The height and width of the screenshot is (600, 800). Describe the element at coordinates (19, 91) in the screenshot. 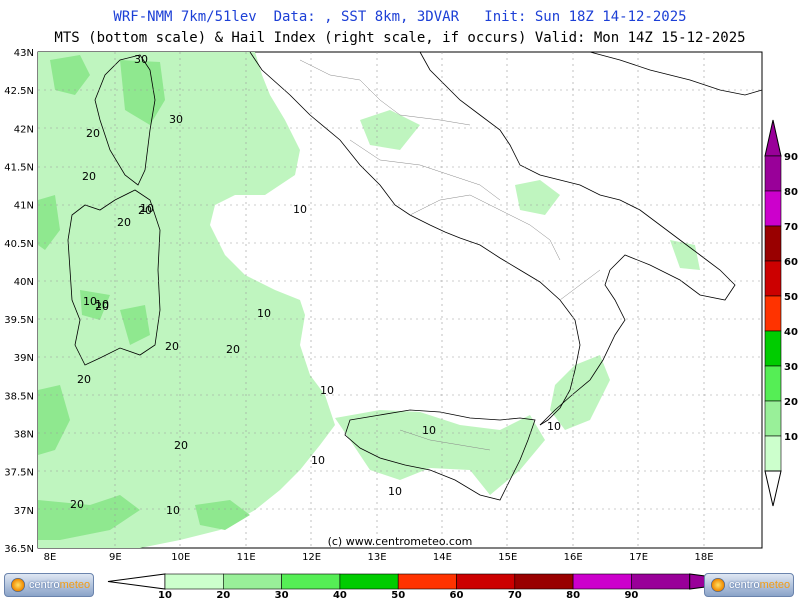

I see `lat-label: 42.5N` at that location.